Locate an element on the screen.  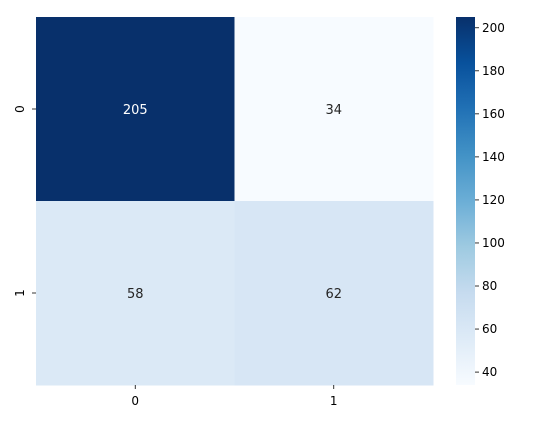
cell-value-label: 58 is located at coordinates (135, 294).